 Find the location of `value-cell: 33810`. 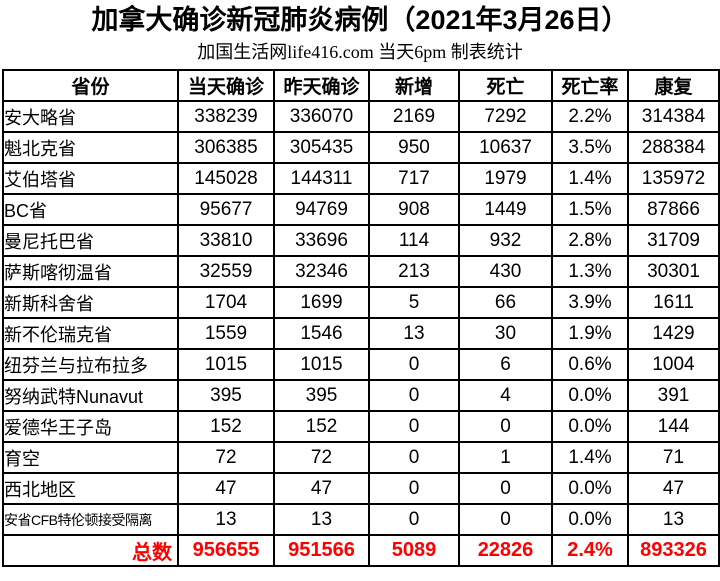

value-cell: 33810 is located at coordinates (226, 240).